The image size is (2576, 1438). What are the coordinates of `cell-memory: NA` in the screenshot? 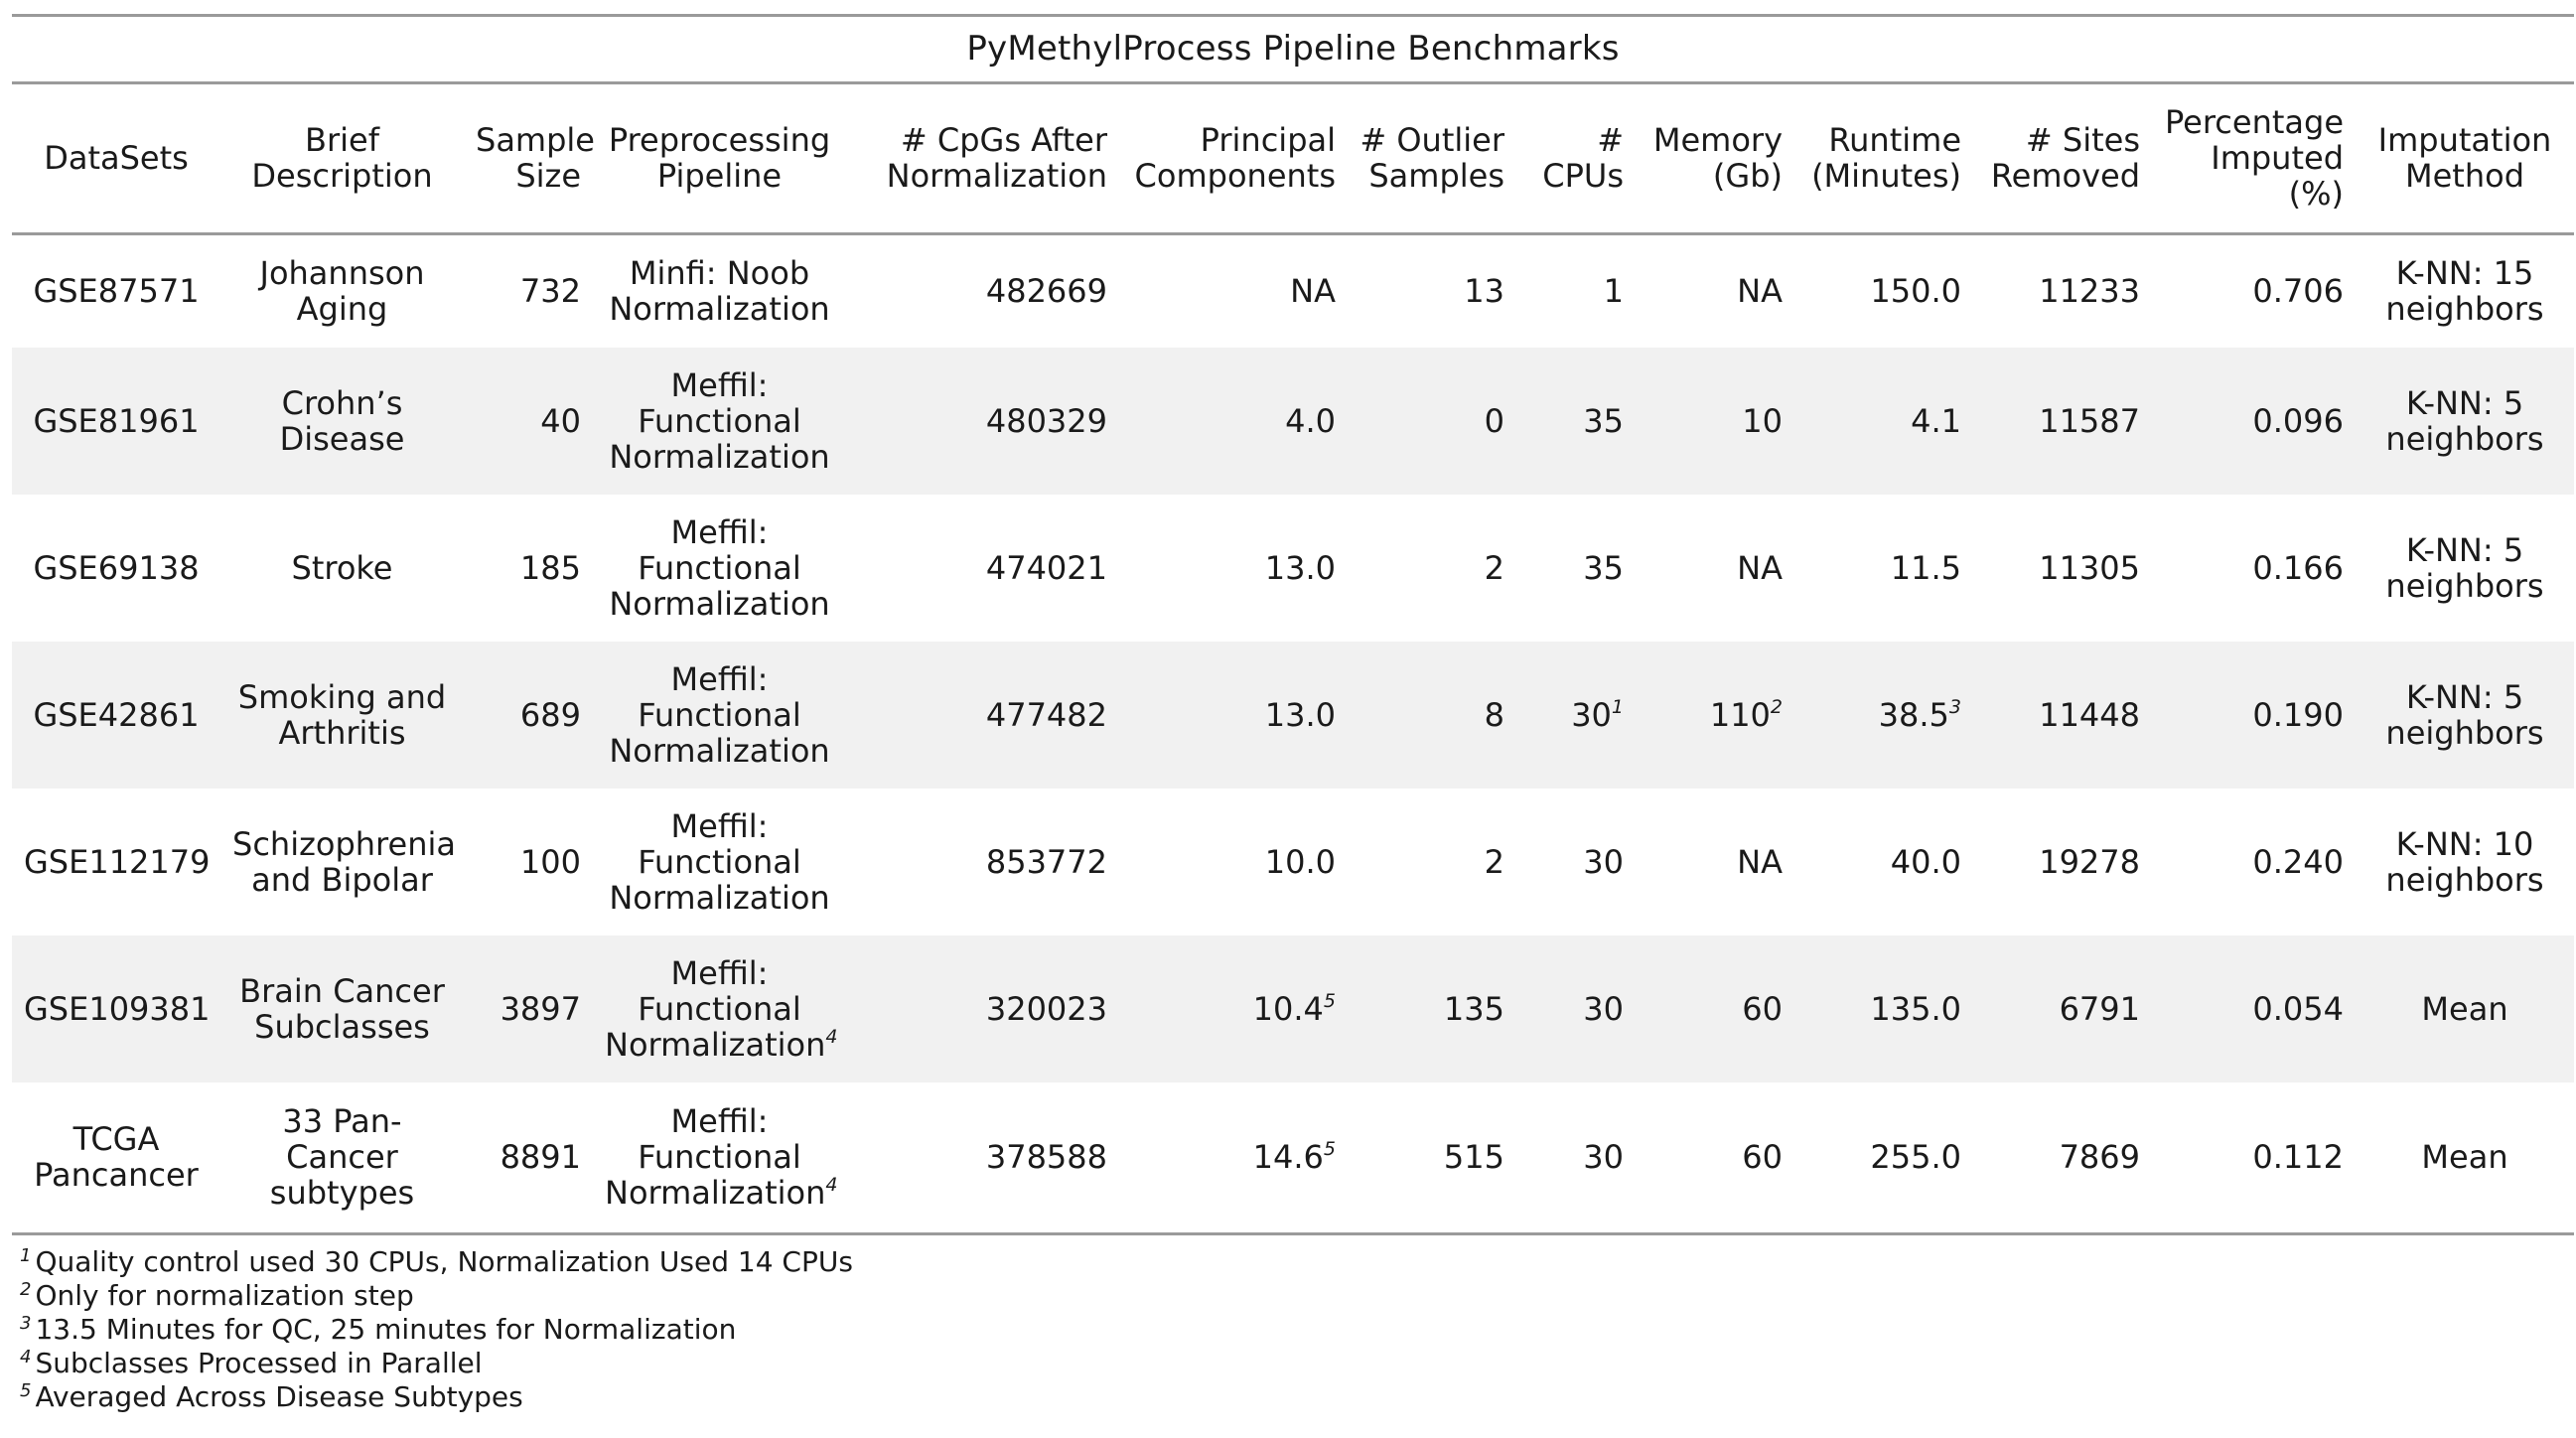 It's located at (1715, 568).